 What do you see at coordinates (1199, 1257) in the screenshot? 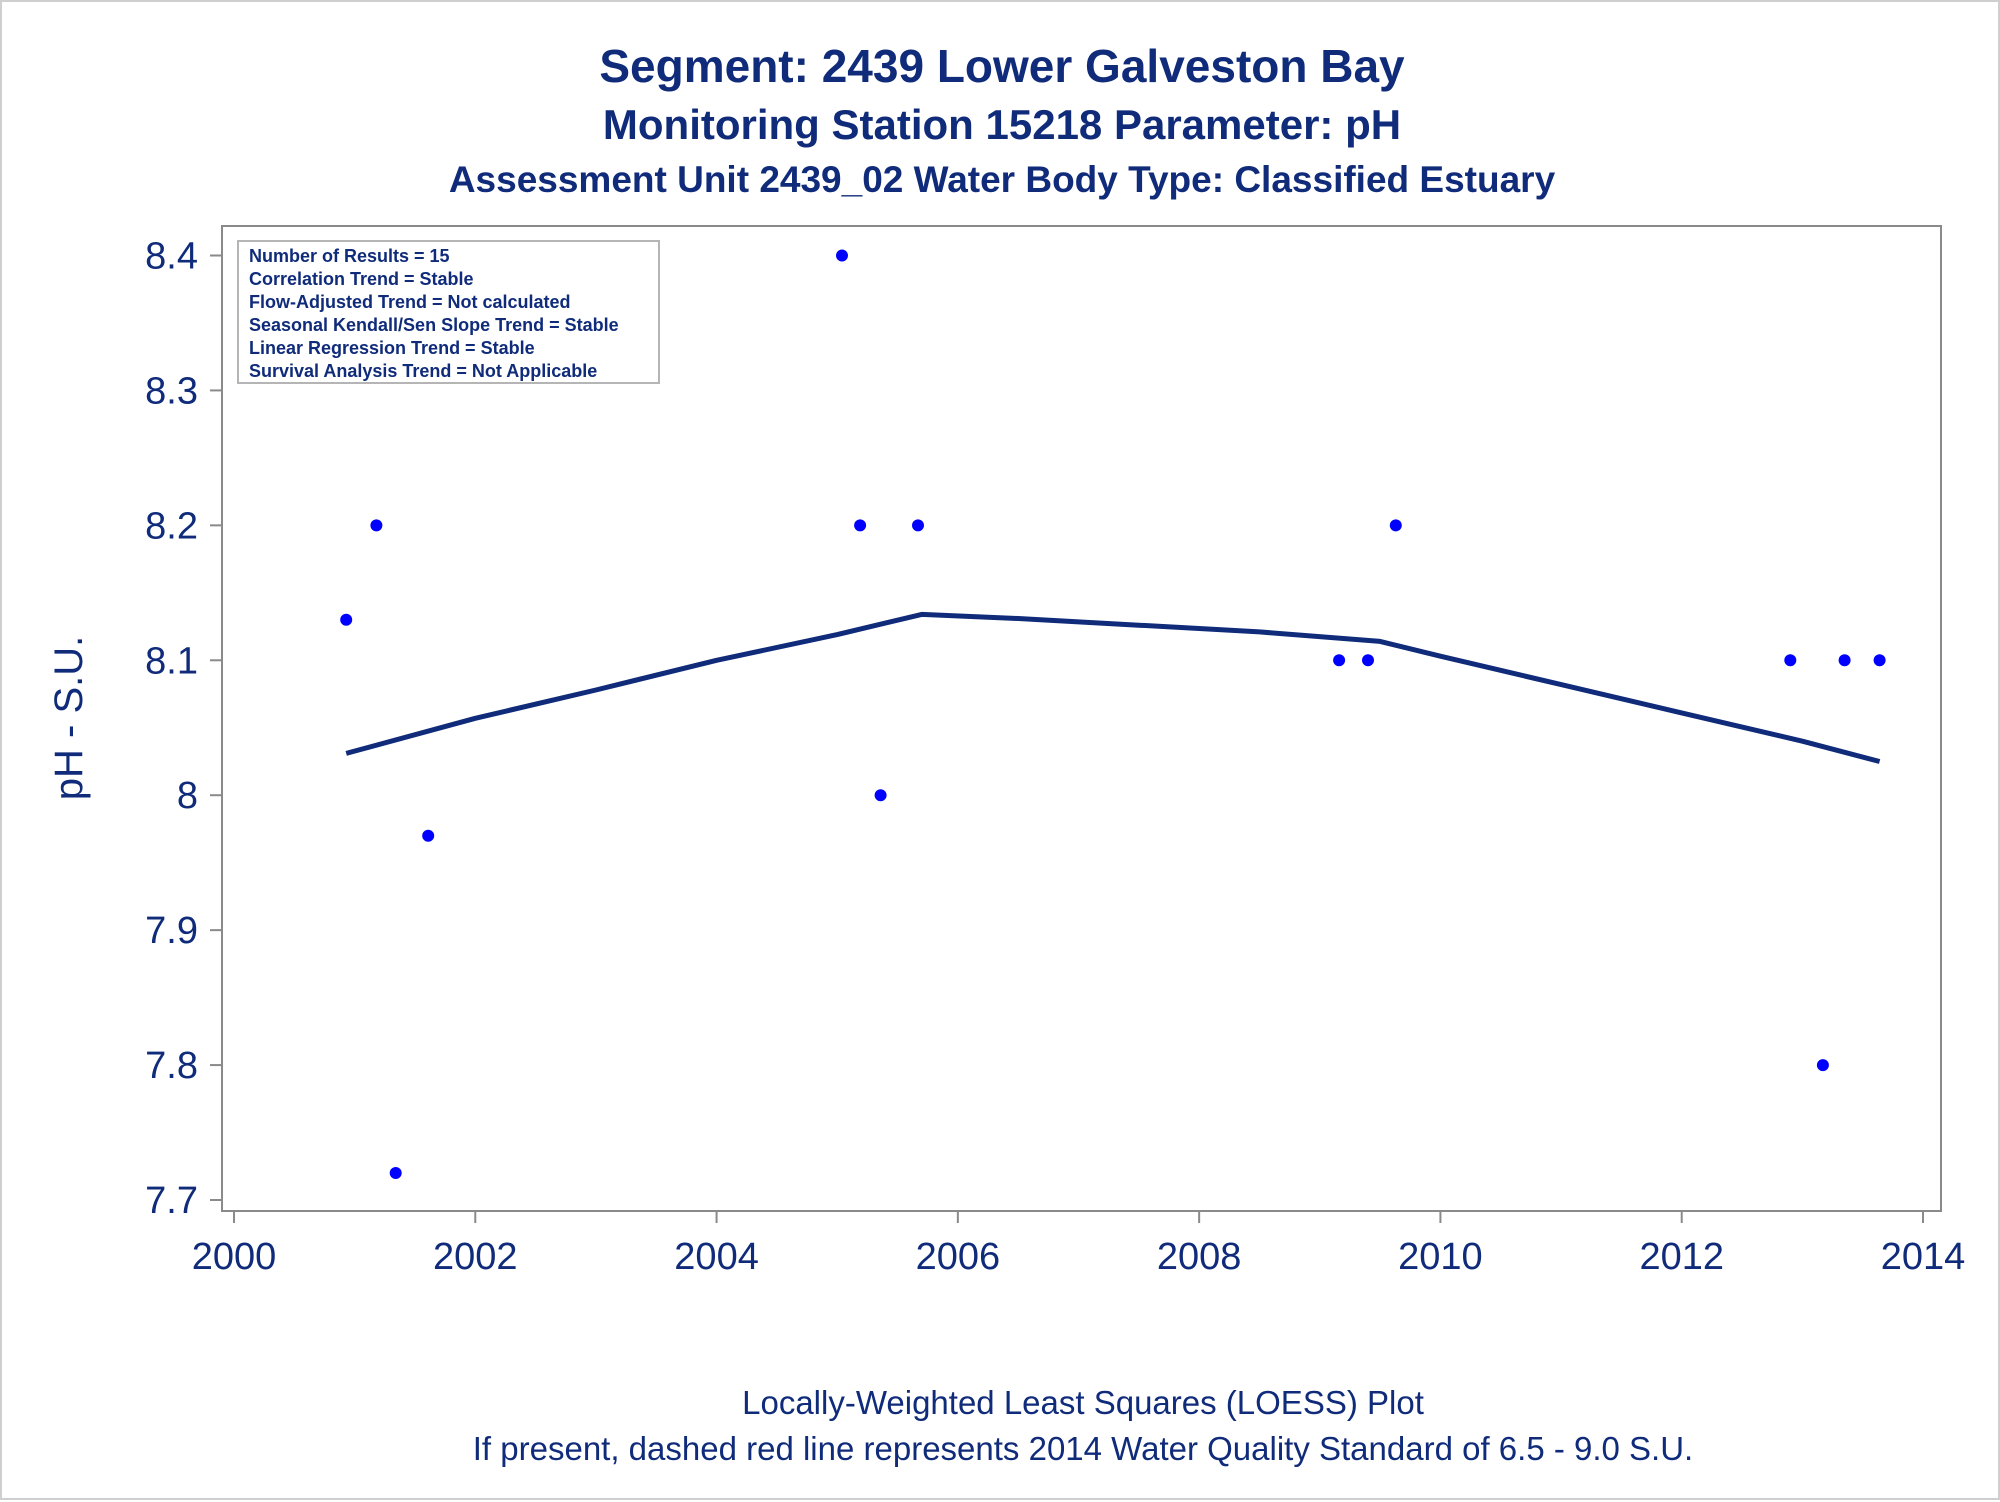
I see `x-tick-label: 2008` at bounding box center [1199, 1257].